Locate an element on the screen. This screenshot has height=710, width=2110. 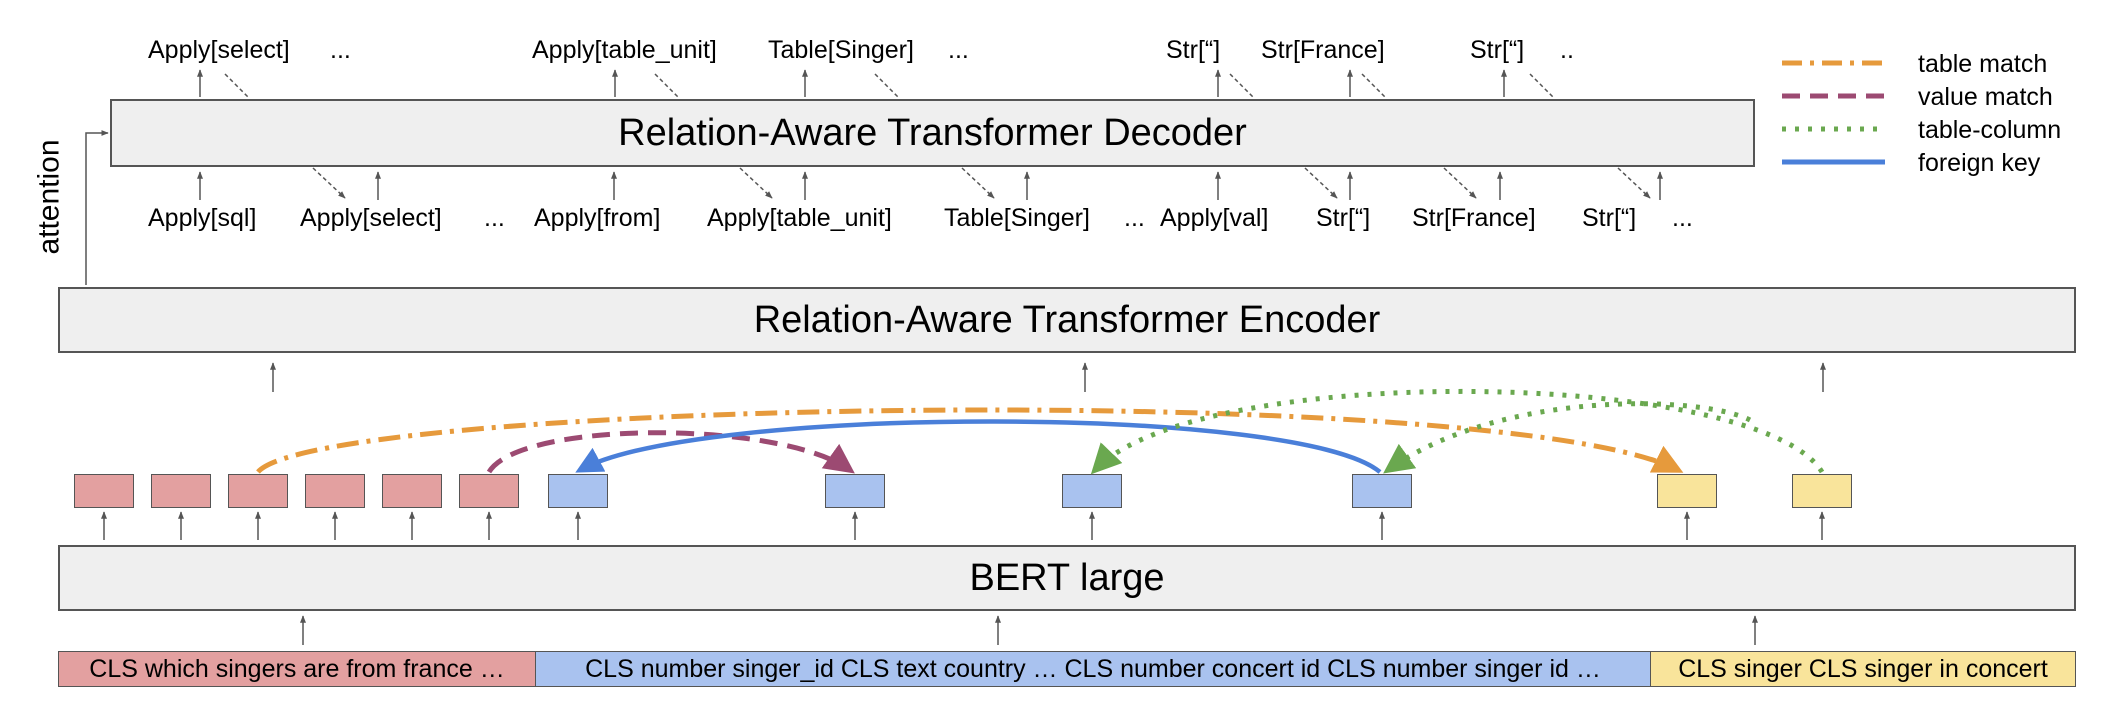
tables-segment-text: CLS singer CLS singer in concert is located at coordinates (1863, 668).